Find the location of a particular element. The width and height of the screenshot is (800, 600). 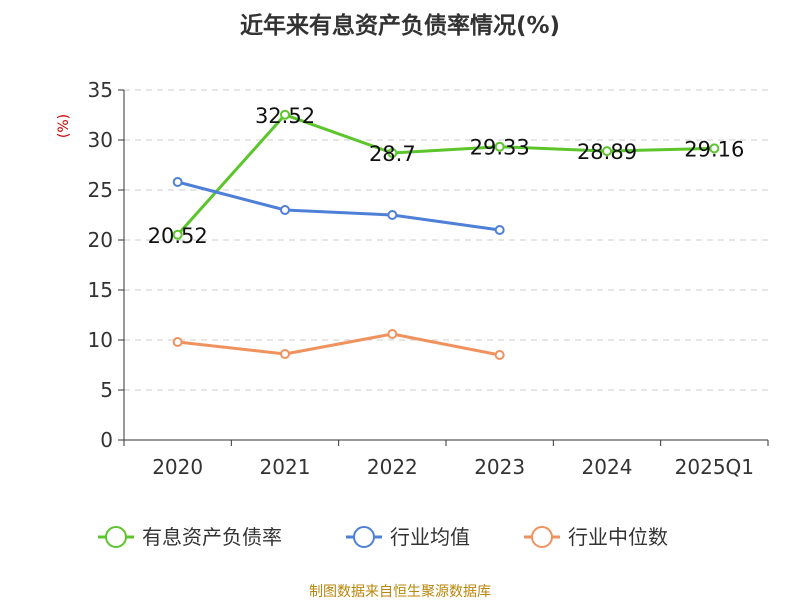

legend-label: 行业均值 is located at coordinates (430, 537).